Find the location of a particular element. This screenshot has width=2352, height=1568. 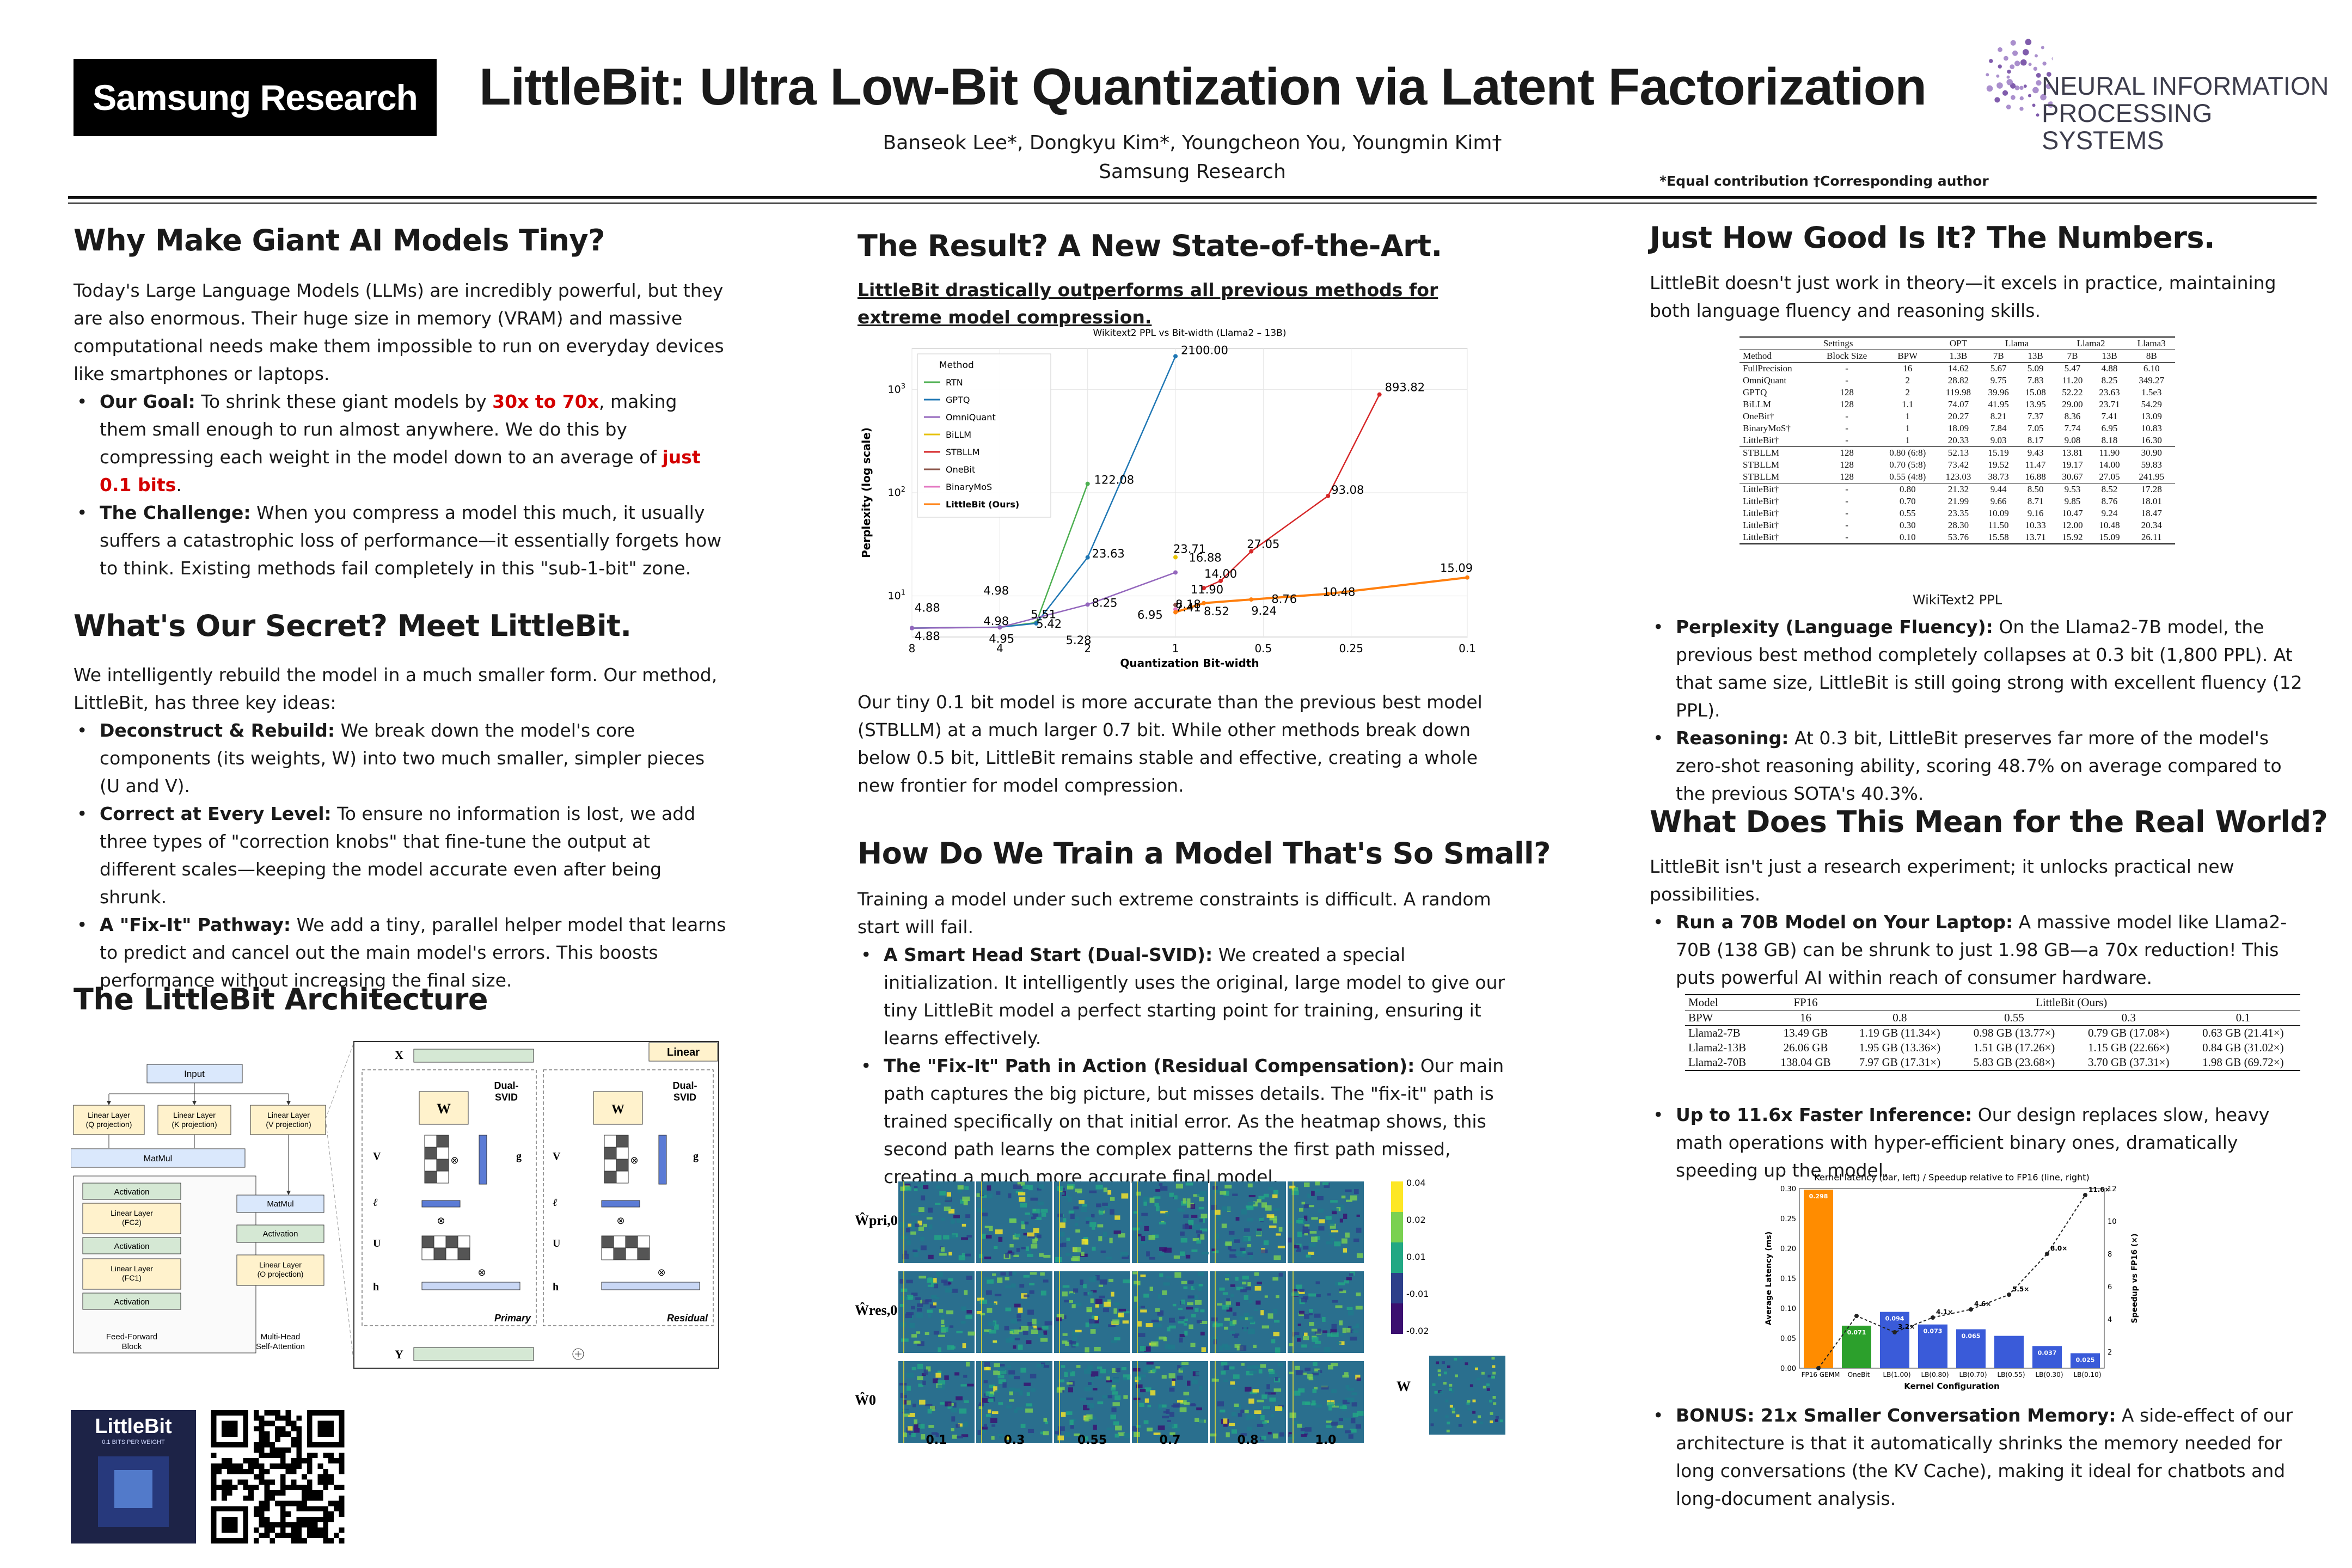

binary-cell is located at coordinates (622, 1153).